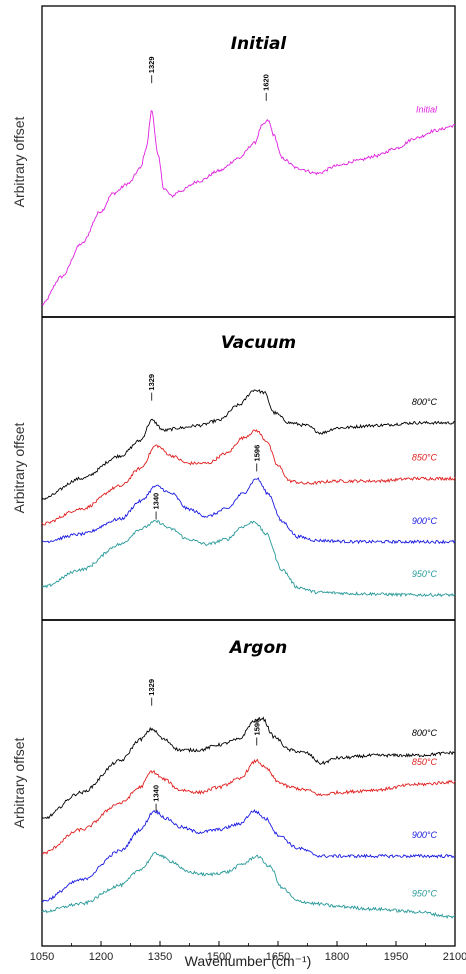  What do you see at coordinates (248, 961) in the screenshot?
I see `x-axis-label: Wavenumber (cm⁻¹)` at bounding box center [248, 961].